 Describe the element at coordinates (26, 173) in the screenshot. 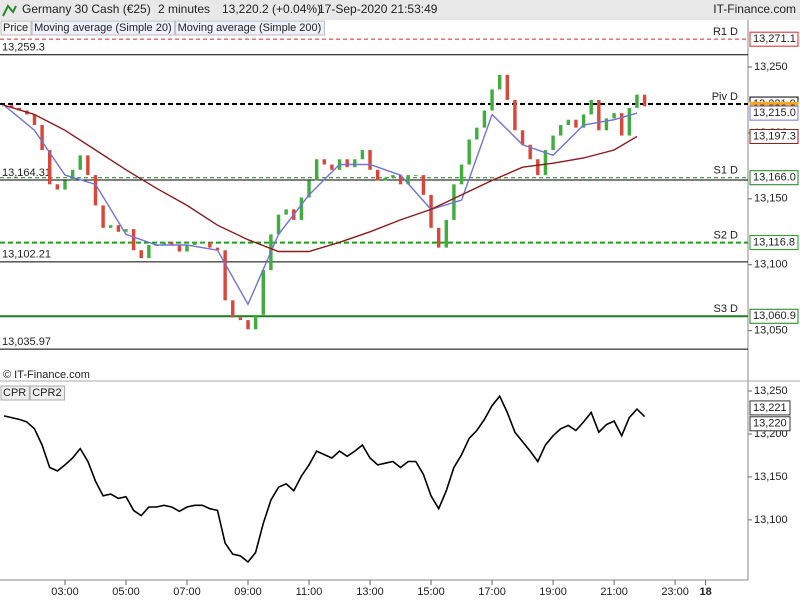

I see `reference-label: 13,164.31` at that location.